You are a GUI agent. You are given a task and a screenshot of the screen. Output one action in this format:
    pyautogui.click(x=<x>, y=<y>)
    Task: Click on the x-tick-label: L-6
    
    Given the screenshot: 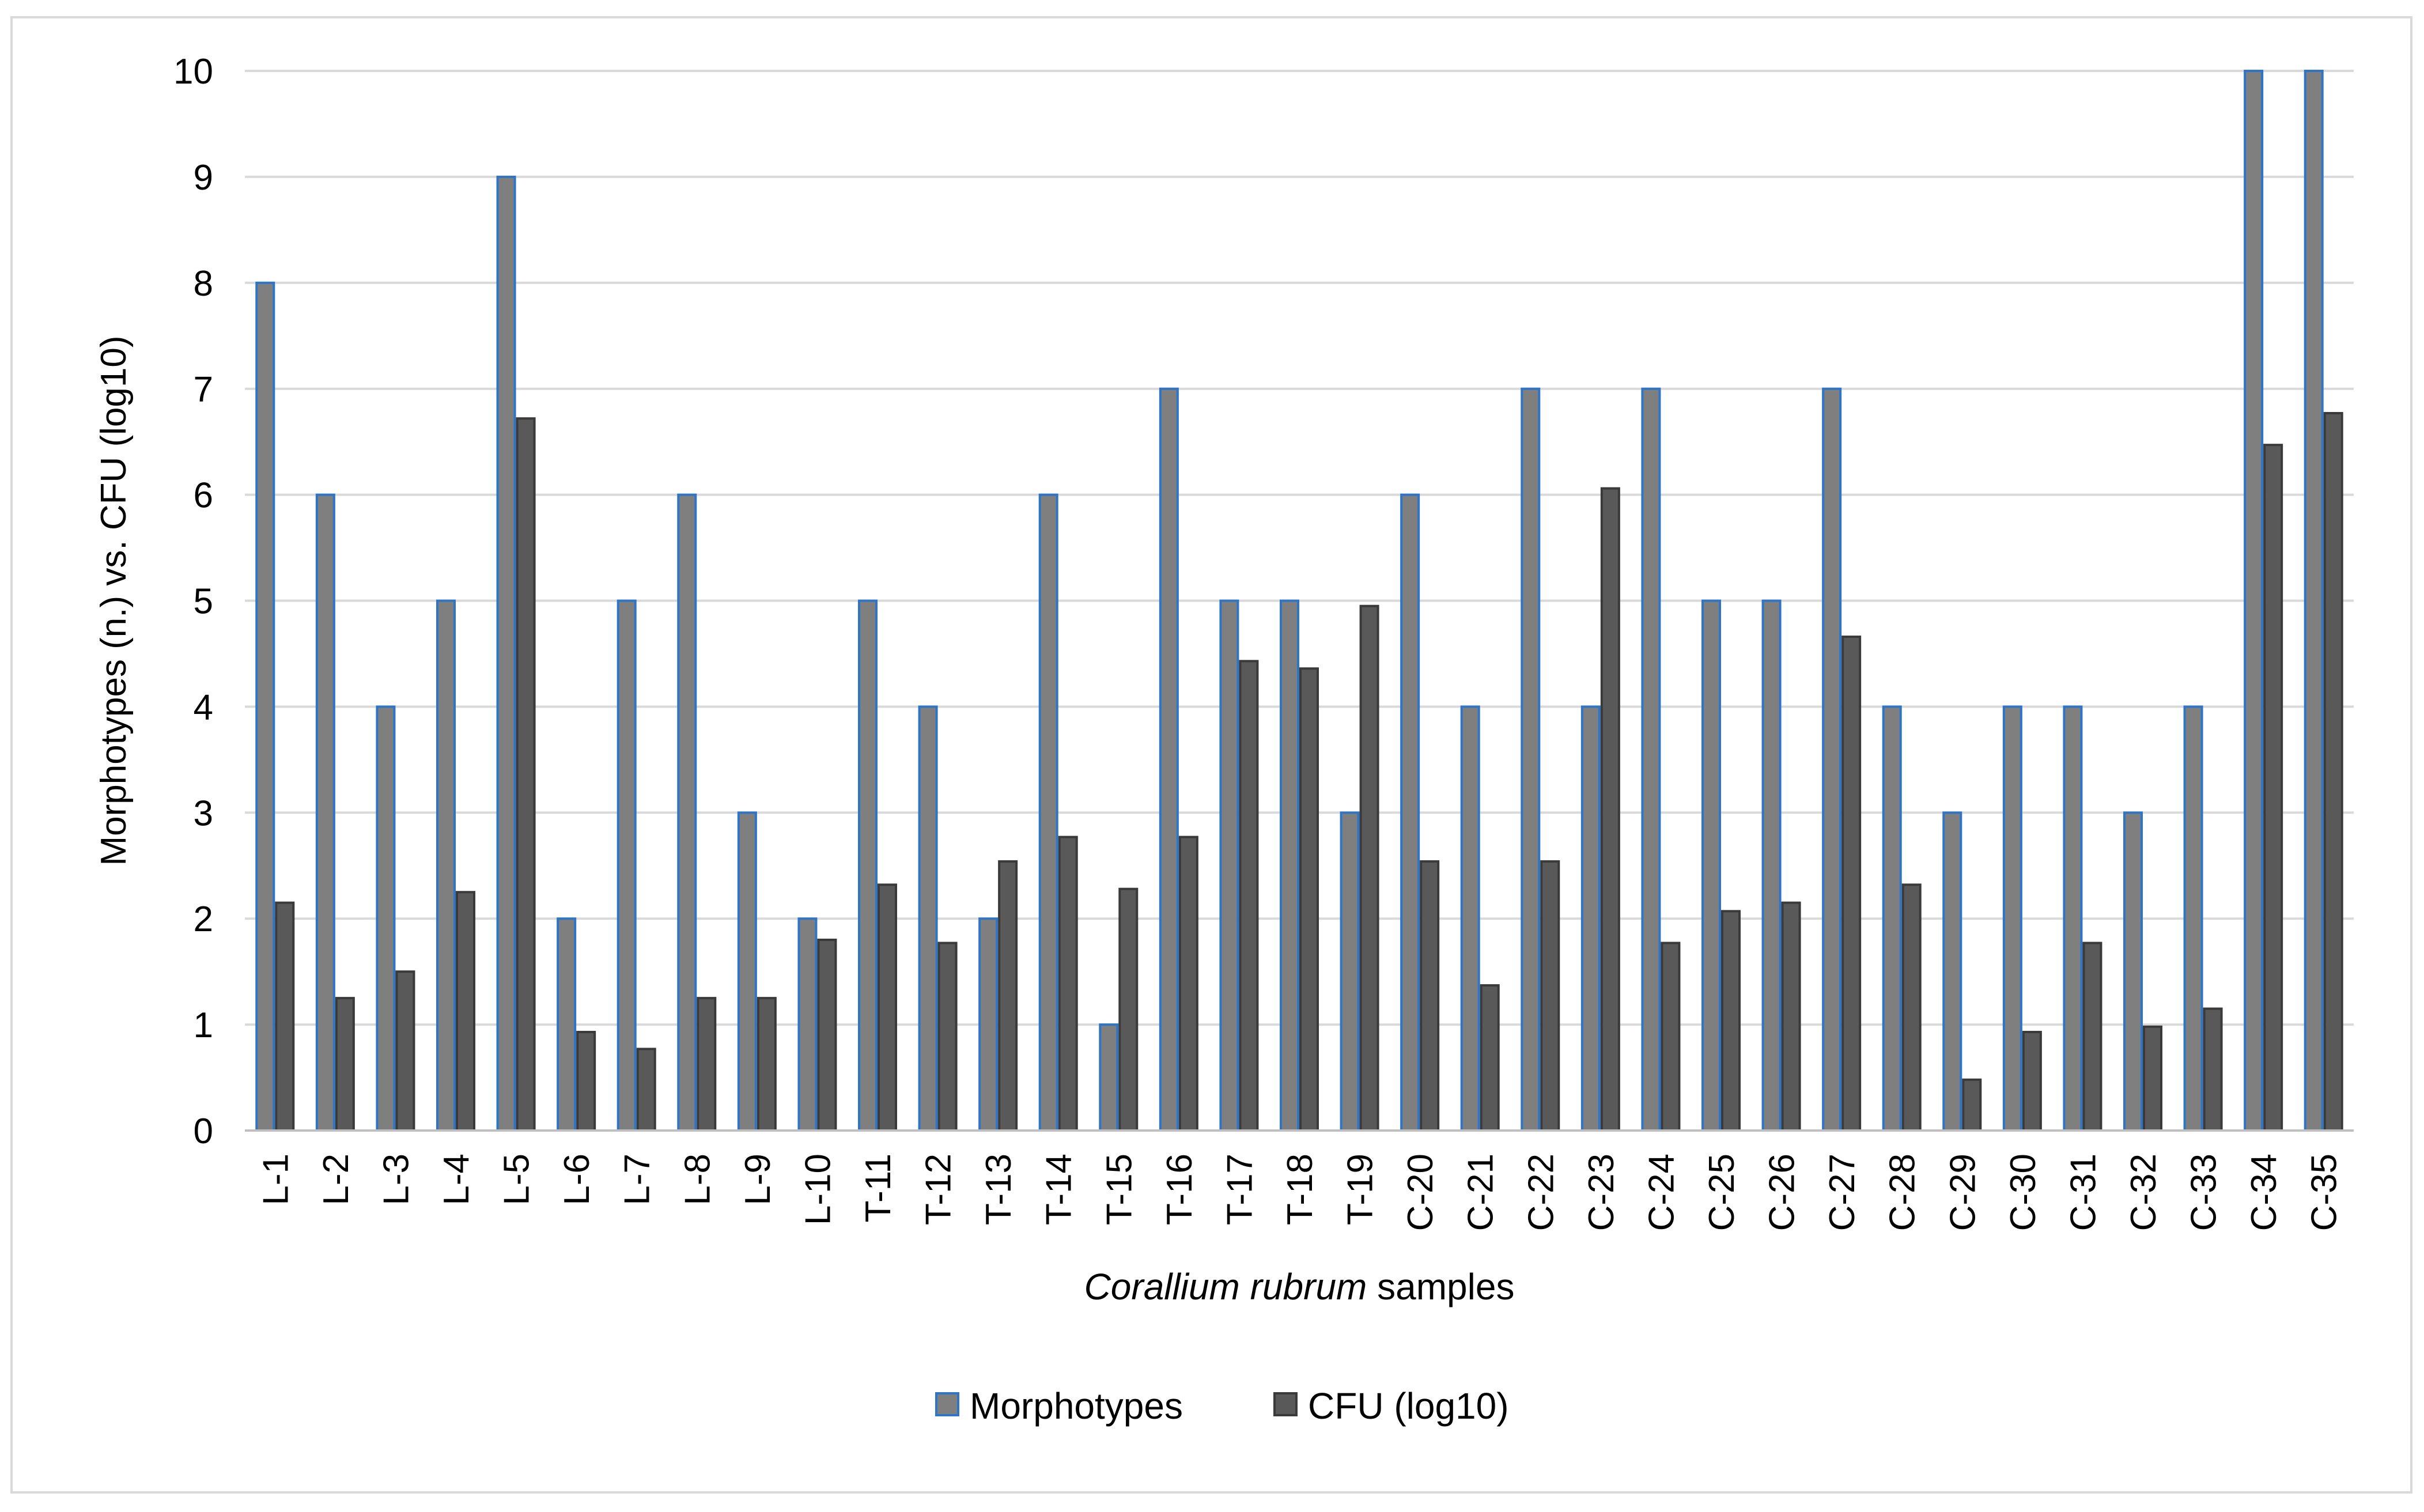 What is the action you would take?
    pyautogui.click(x=577, y=1179)
    